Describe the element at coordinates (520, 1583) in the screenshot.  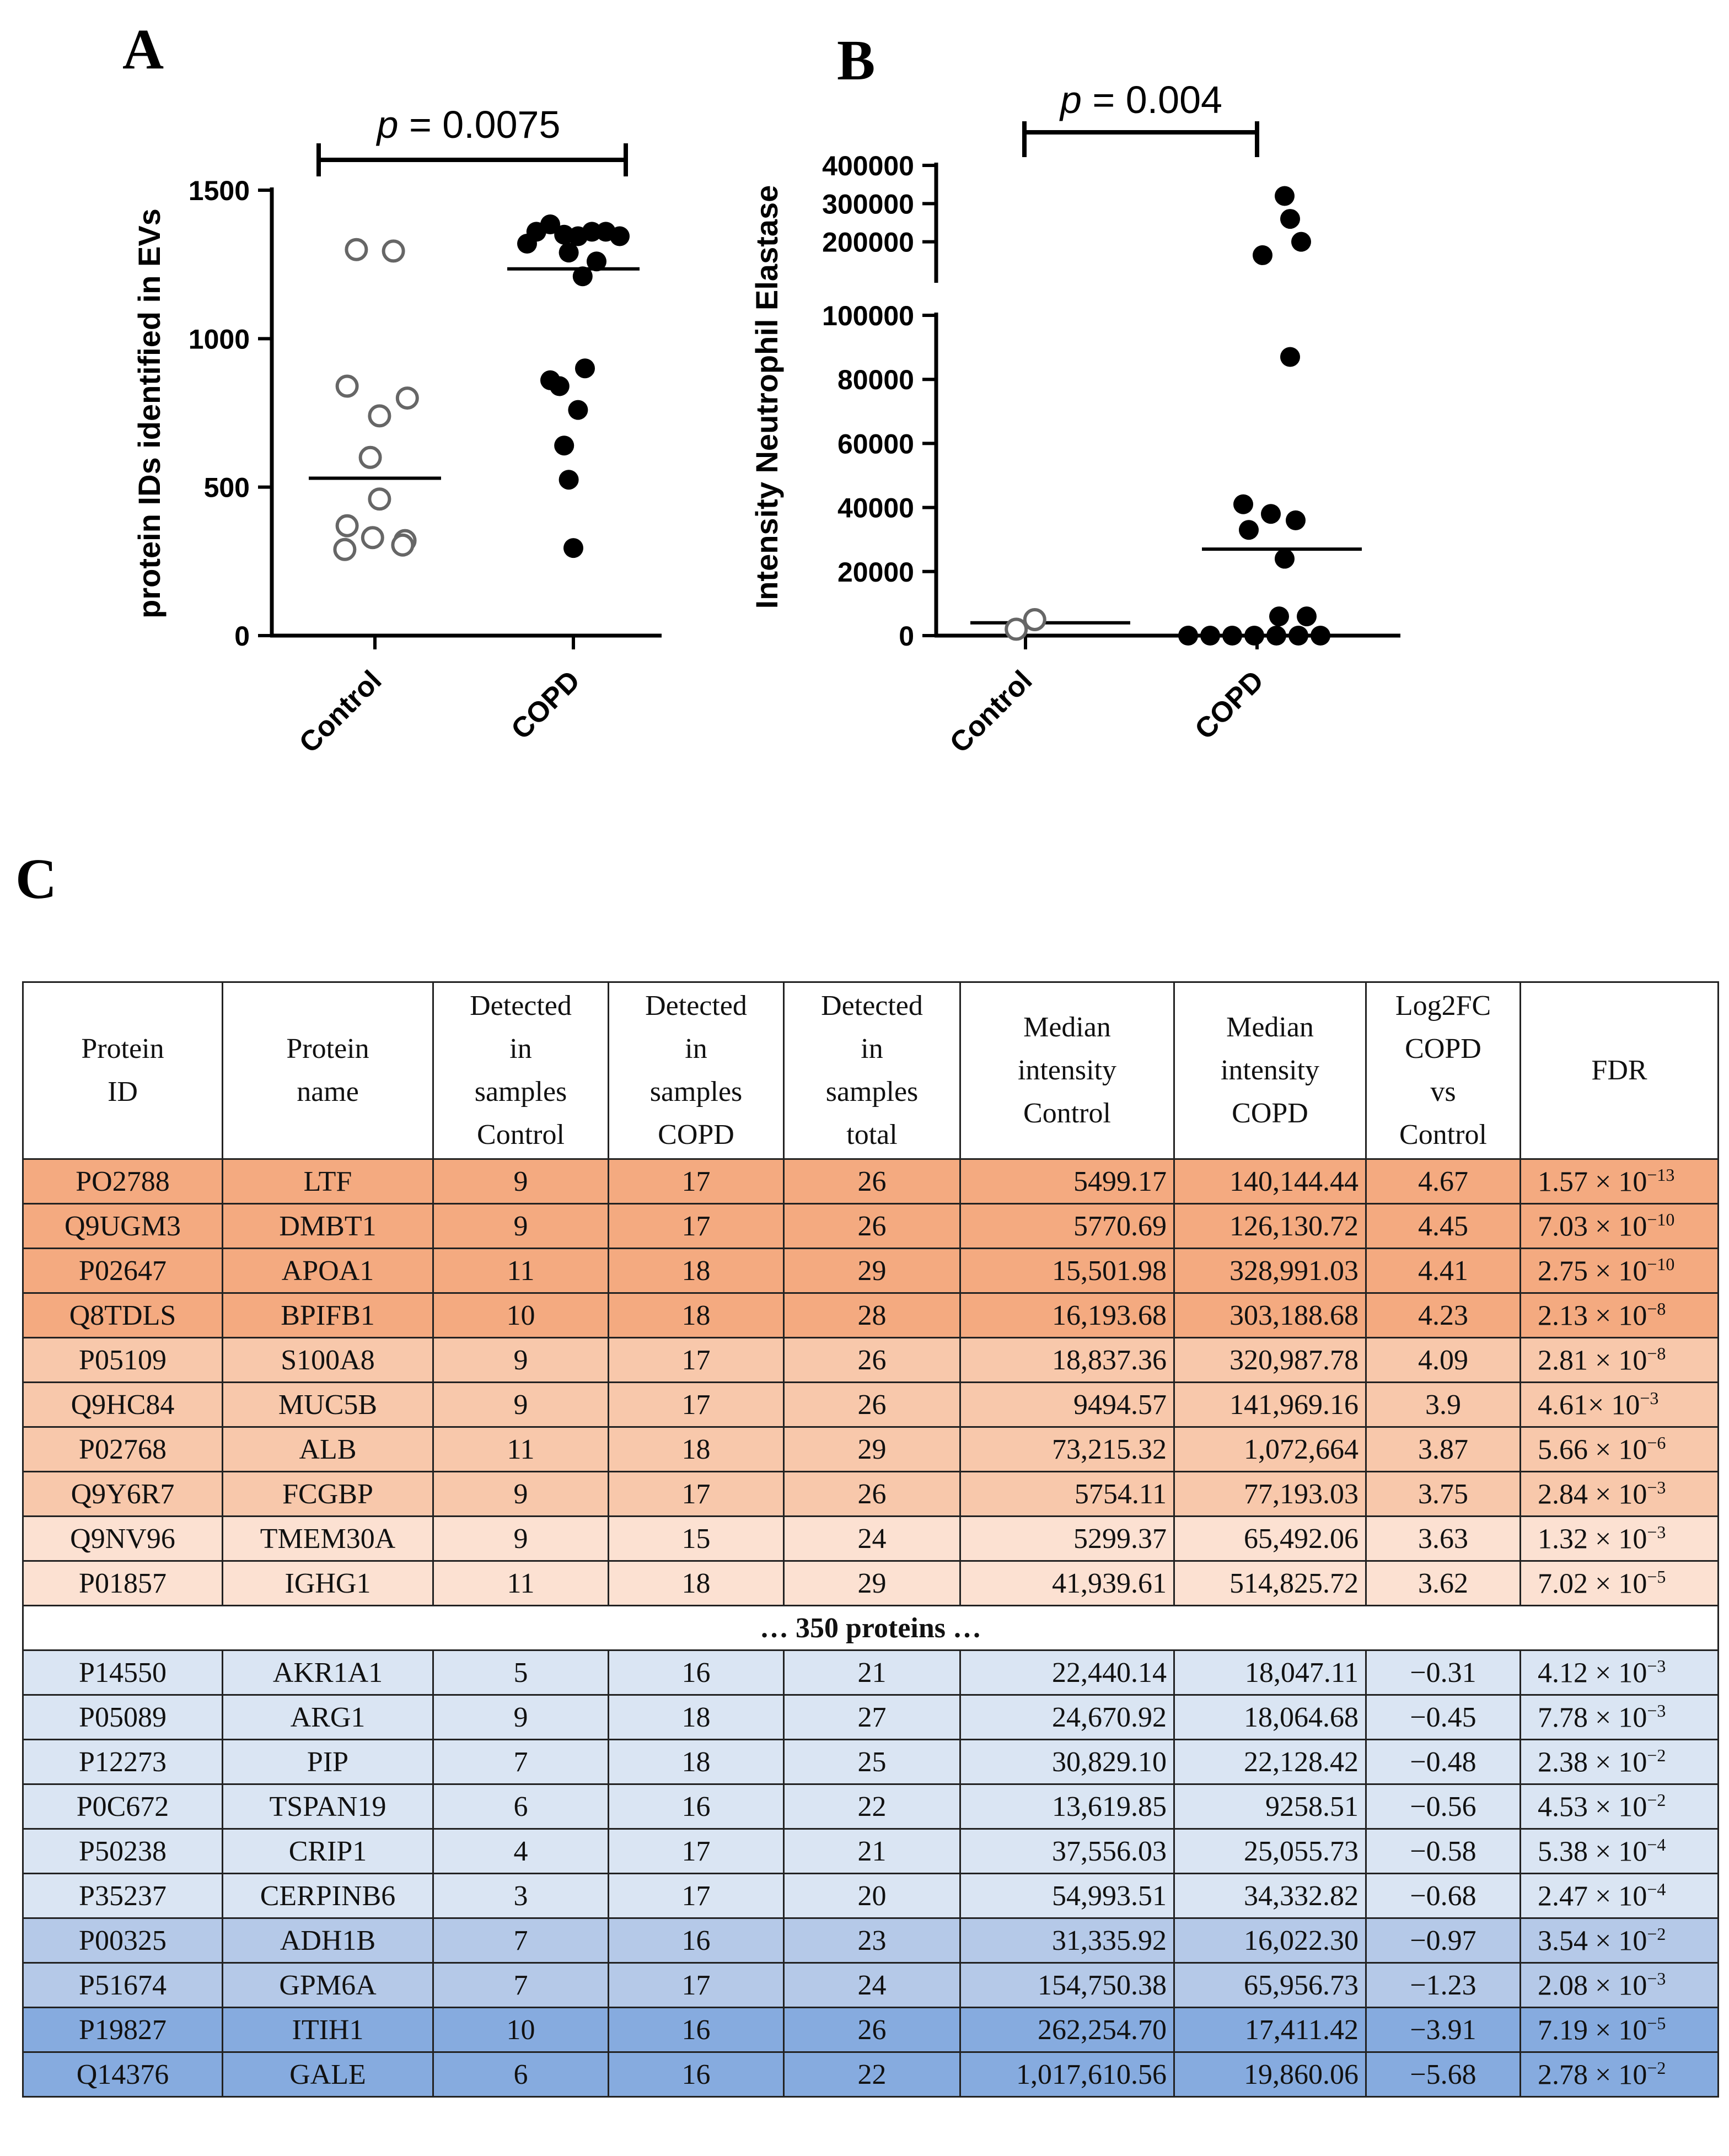
I see `table-cell: 11` at that location.